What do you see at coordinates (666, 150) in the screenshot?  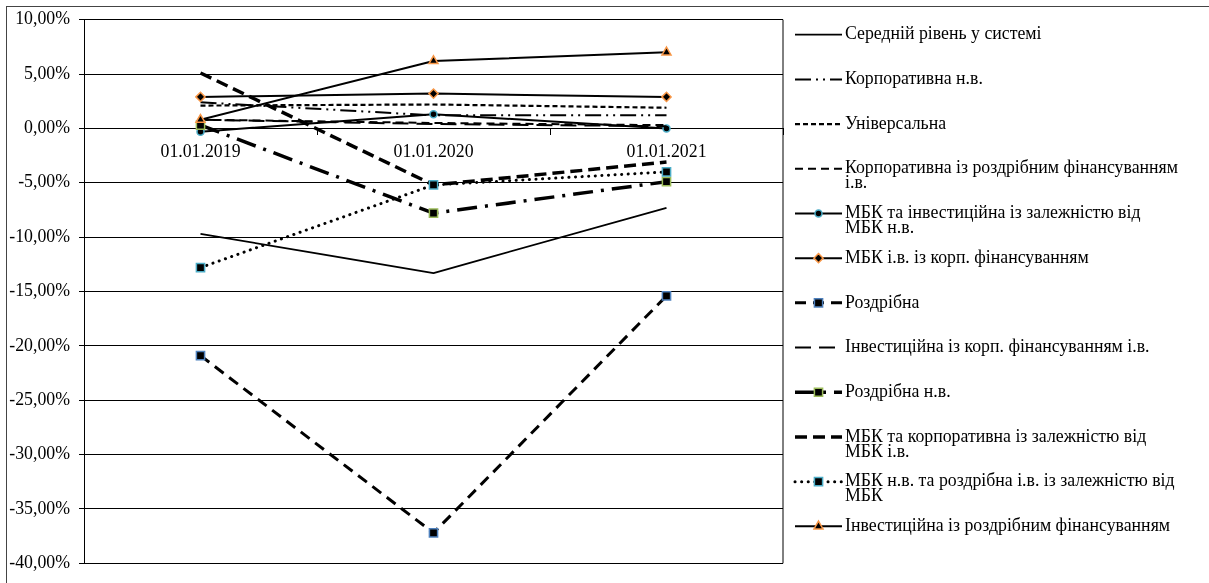 I see `x-tick-label: 01.01.2021` at bounding box center [666, 150].